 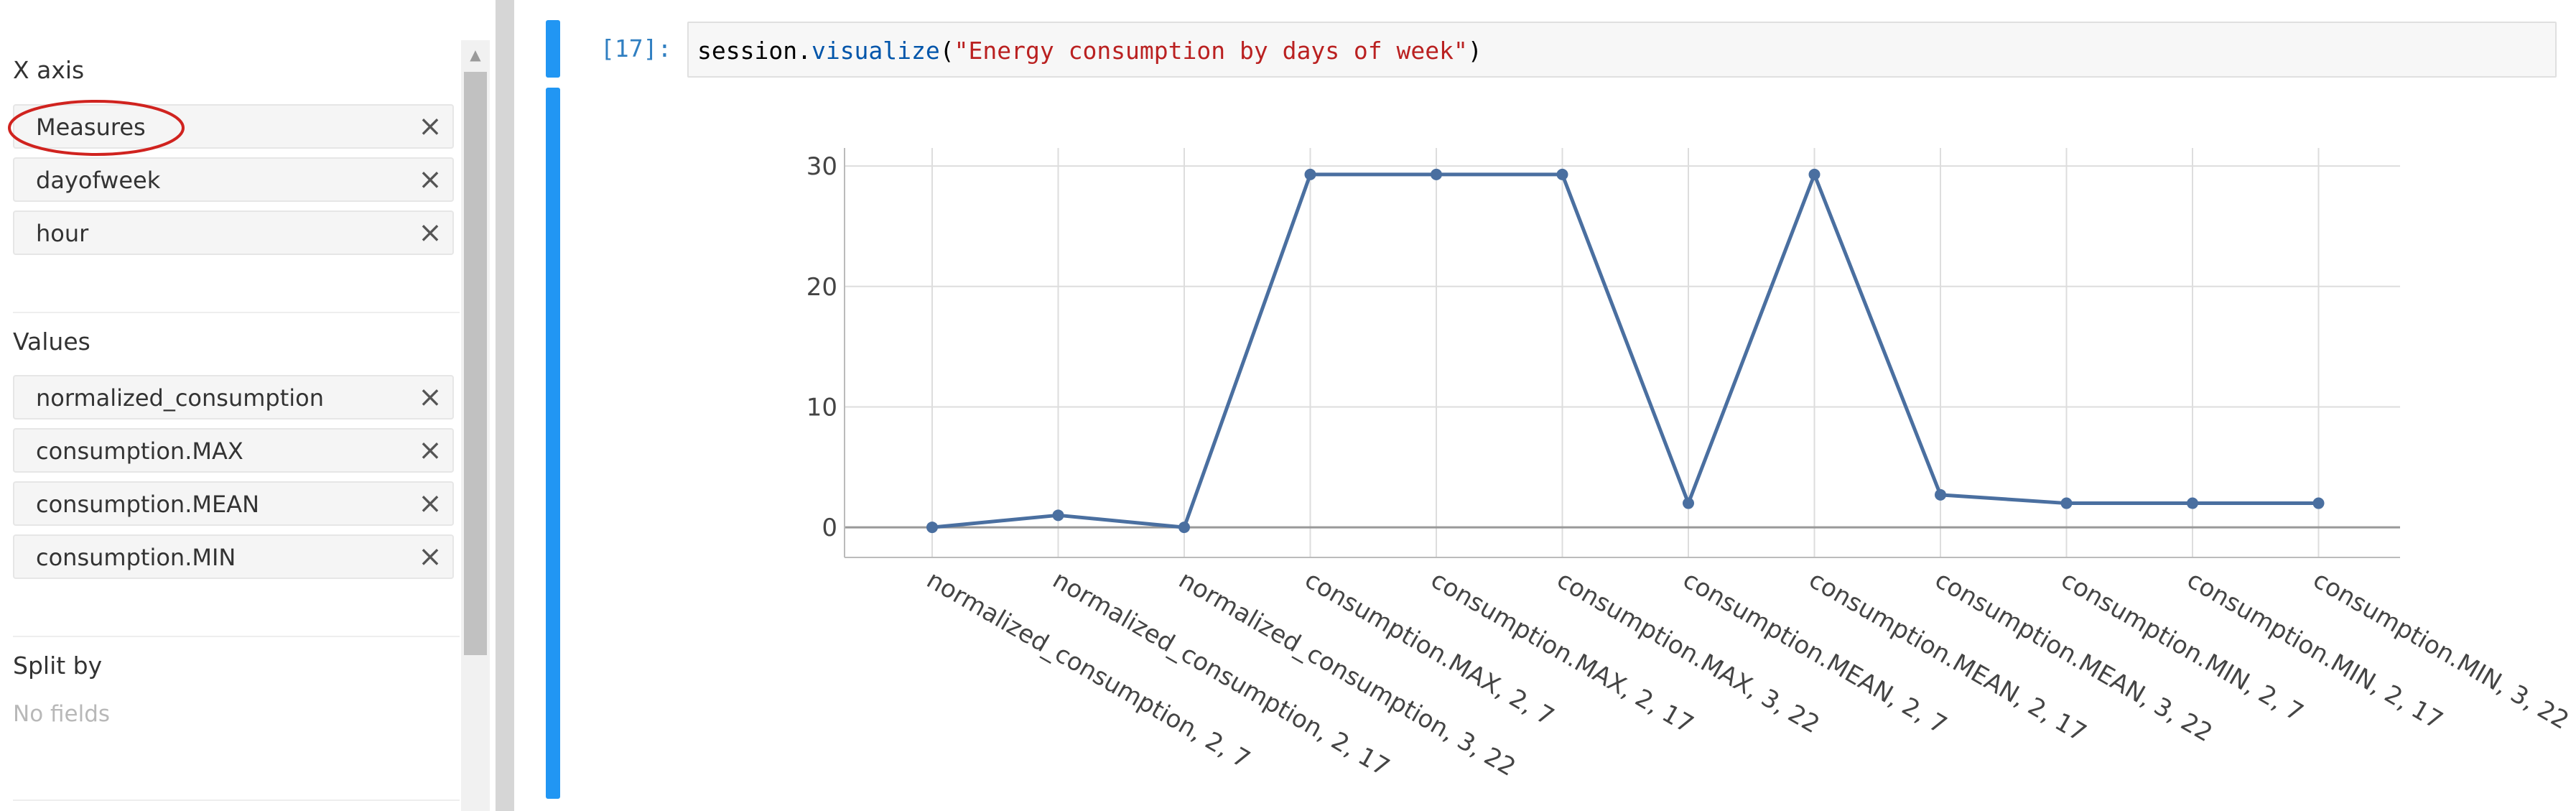 What do you see at coordinates (822, 408) in the screenshot?
I see `y-tick-label: 10` at bounding box center [822, 408].